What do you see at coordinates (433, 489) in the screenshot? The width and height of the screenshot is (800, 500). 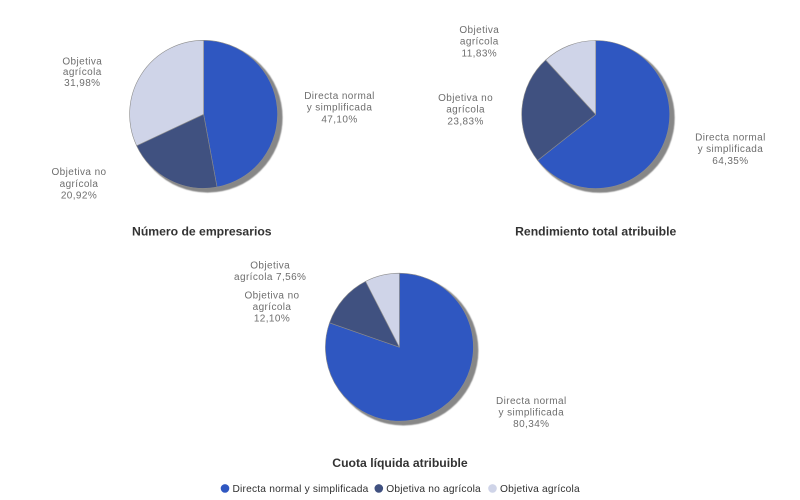 I see `svg-text: Objetiva no agrícola` at bounding box center [433, 489].